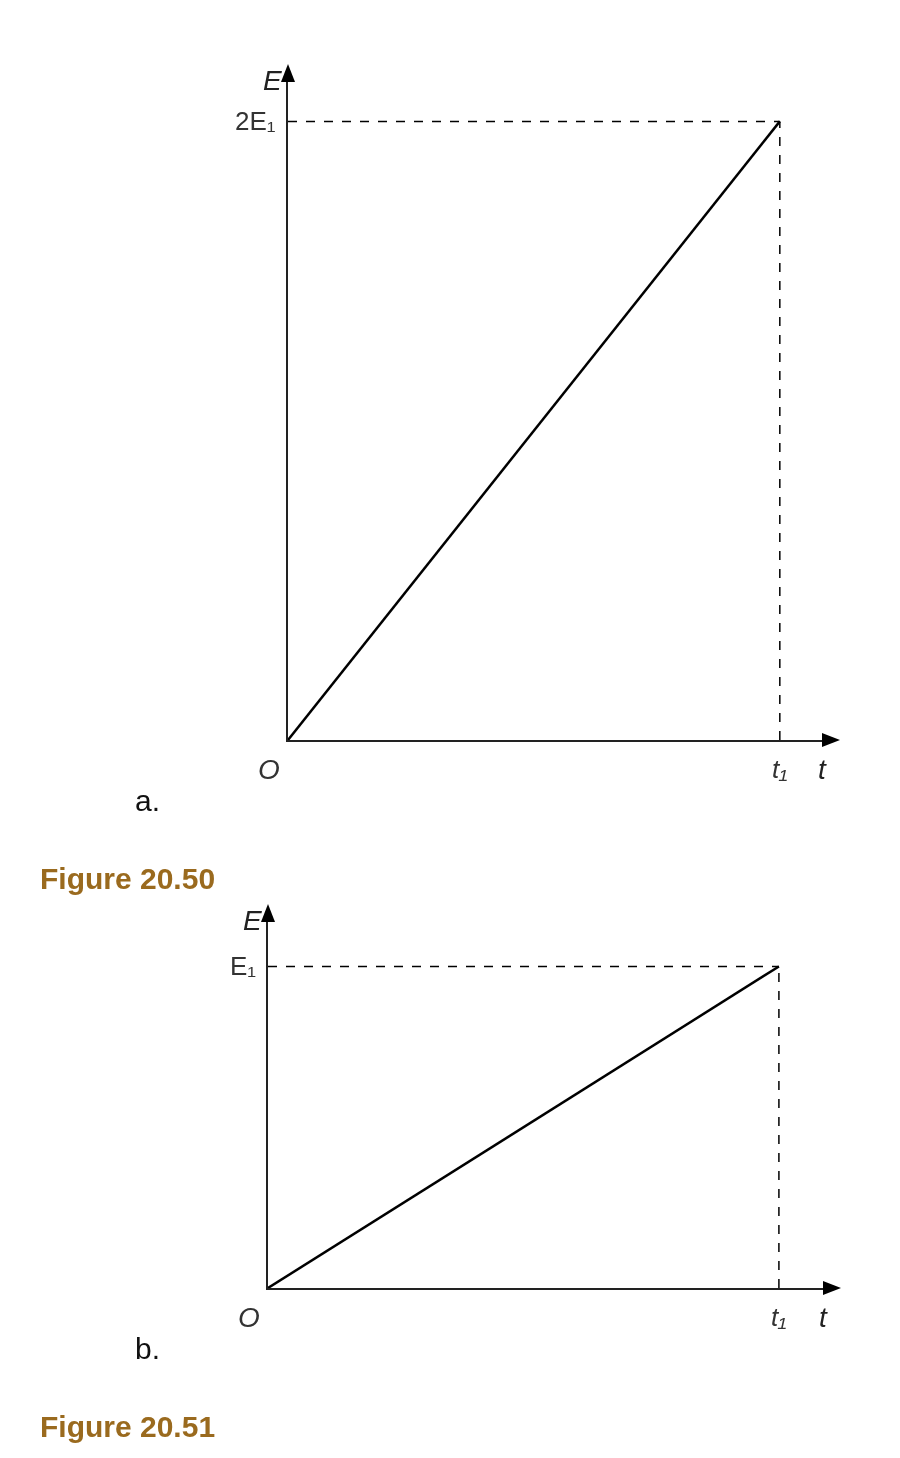 Image resolution: width=900 pixels, height=1458 pixels. Describe the element at coordinates (148, 1348) in the screenshot. I see `text: b.` at that location.